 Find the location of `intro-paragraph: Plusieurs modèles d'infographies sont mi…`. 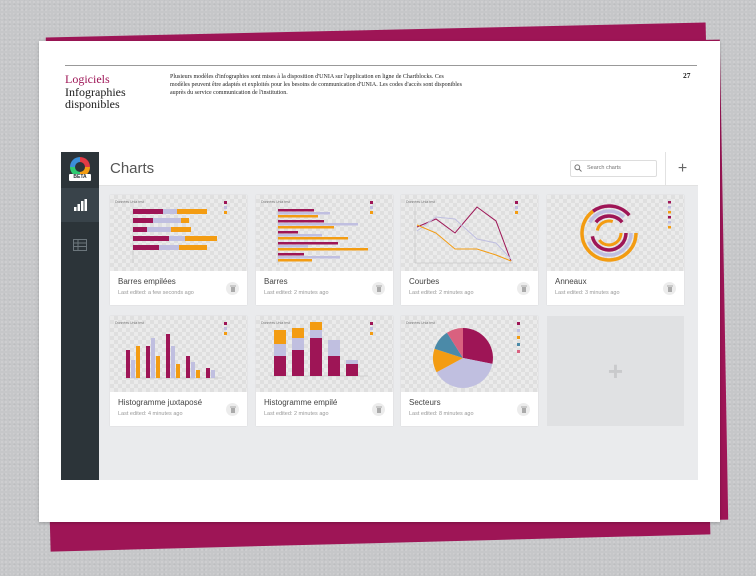

intro-paragraph: Plusieurs modèles d'infographies sont mi… is located at coordinates (316, 85).